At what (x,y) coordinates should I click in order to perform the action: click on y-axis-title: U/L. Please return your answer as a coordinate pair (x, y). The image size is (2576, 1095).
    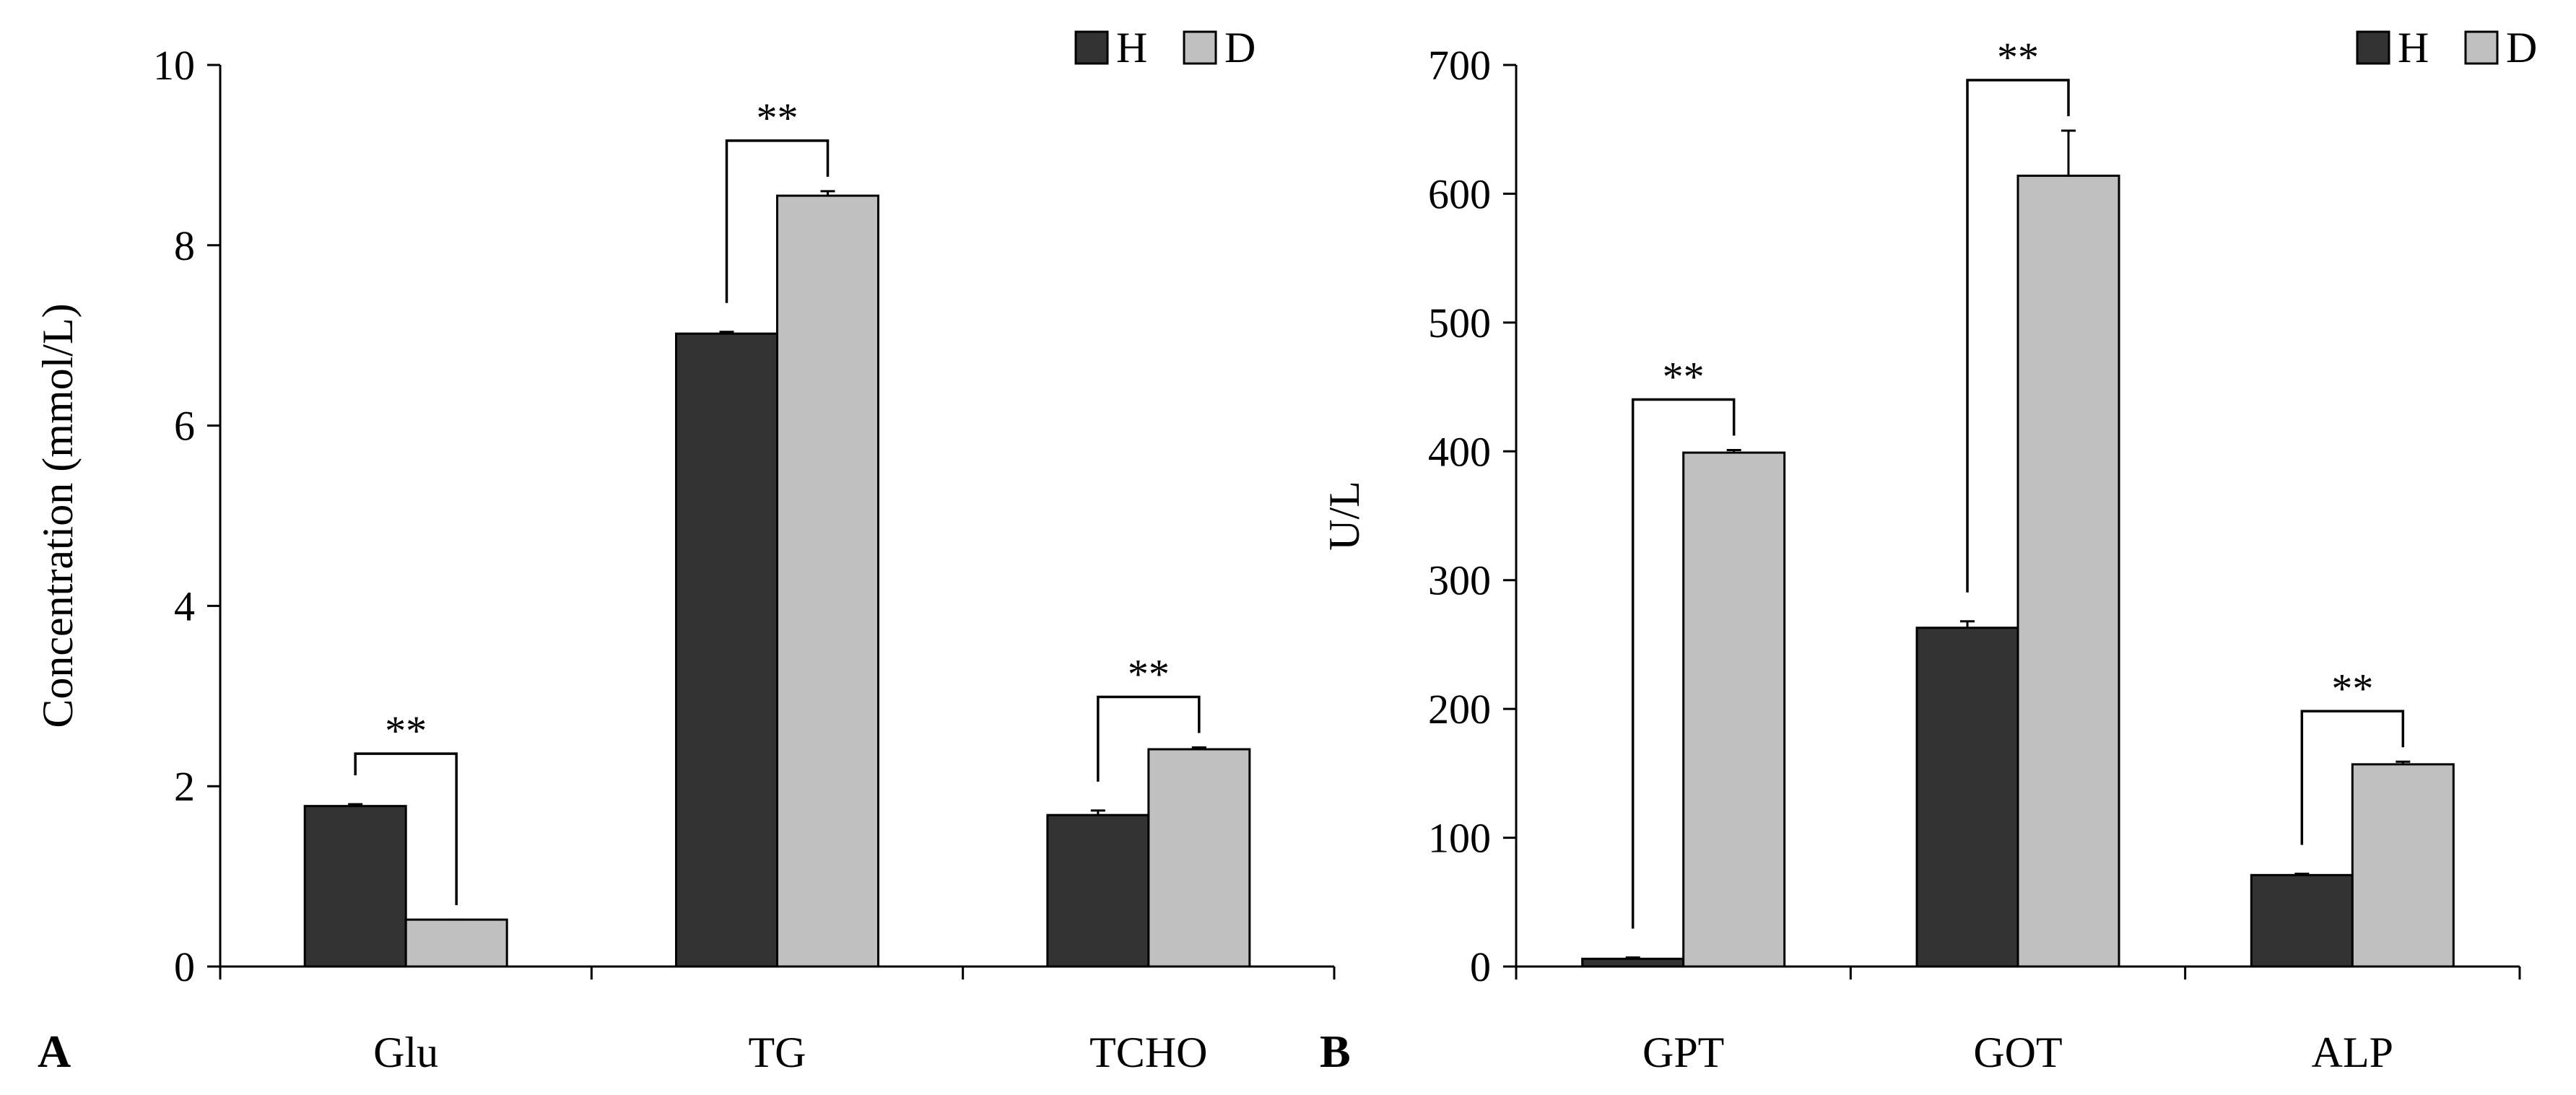
    Looking at the image, I should click on (1344, 516).